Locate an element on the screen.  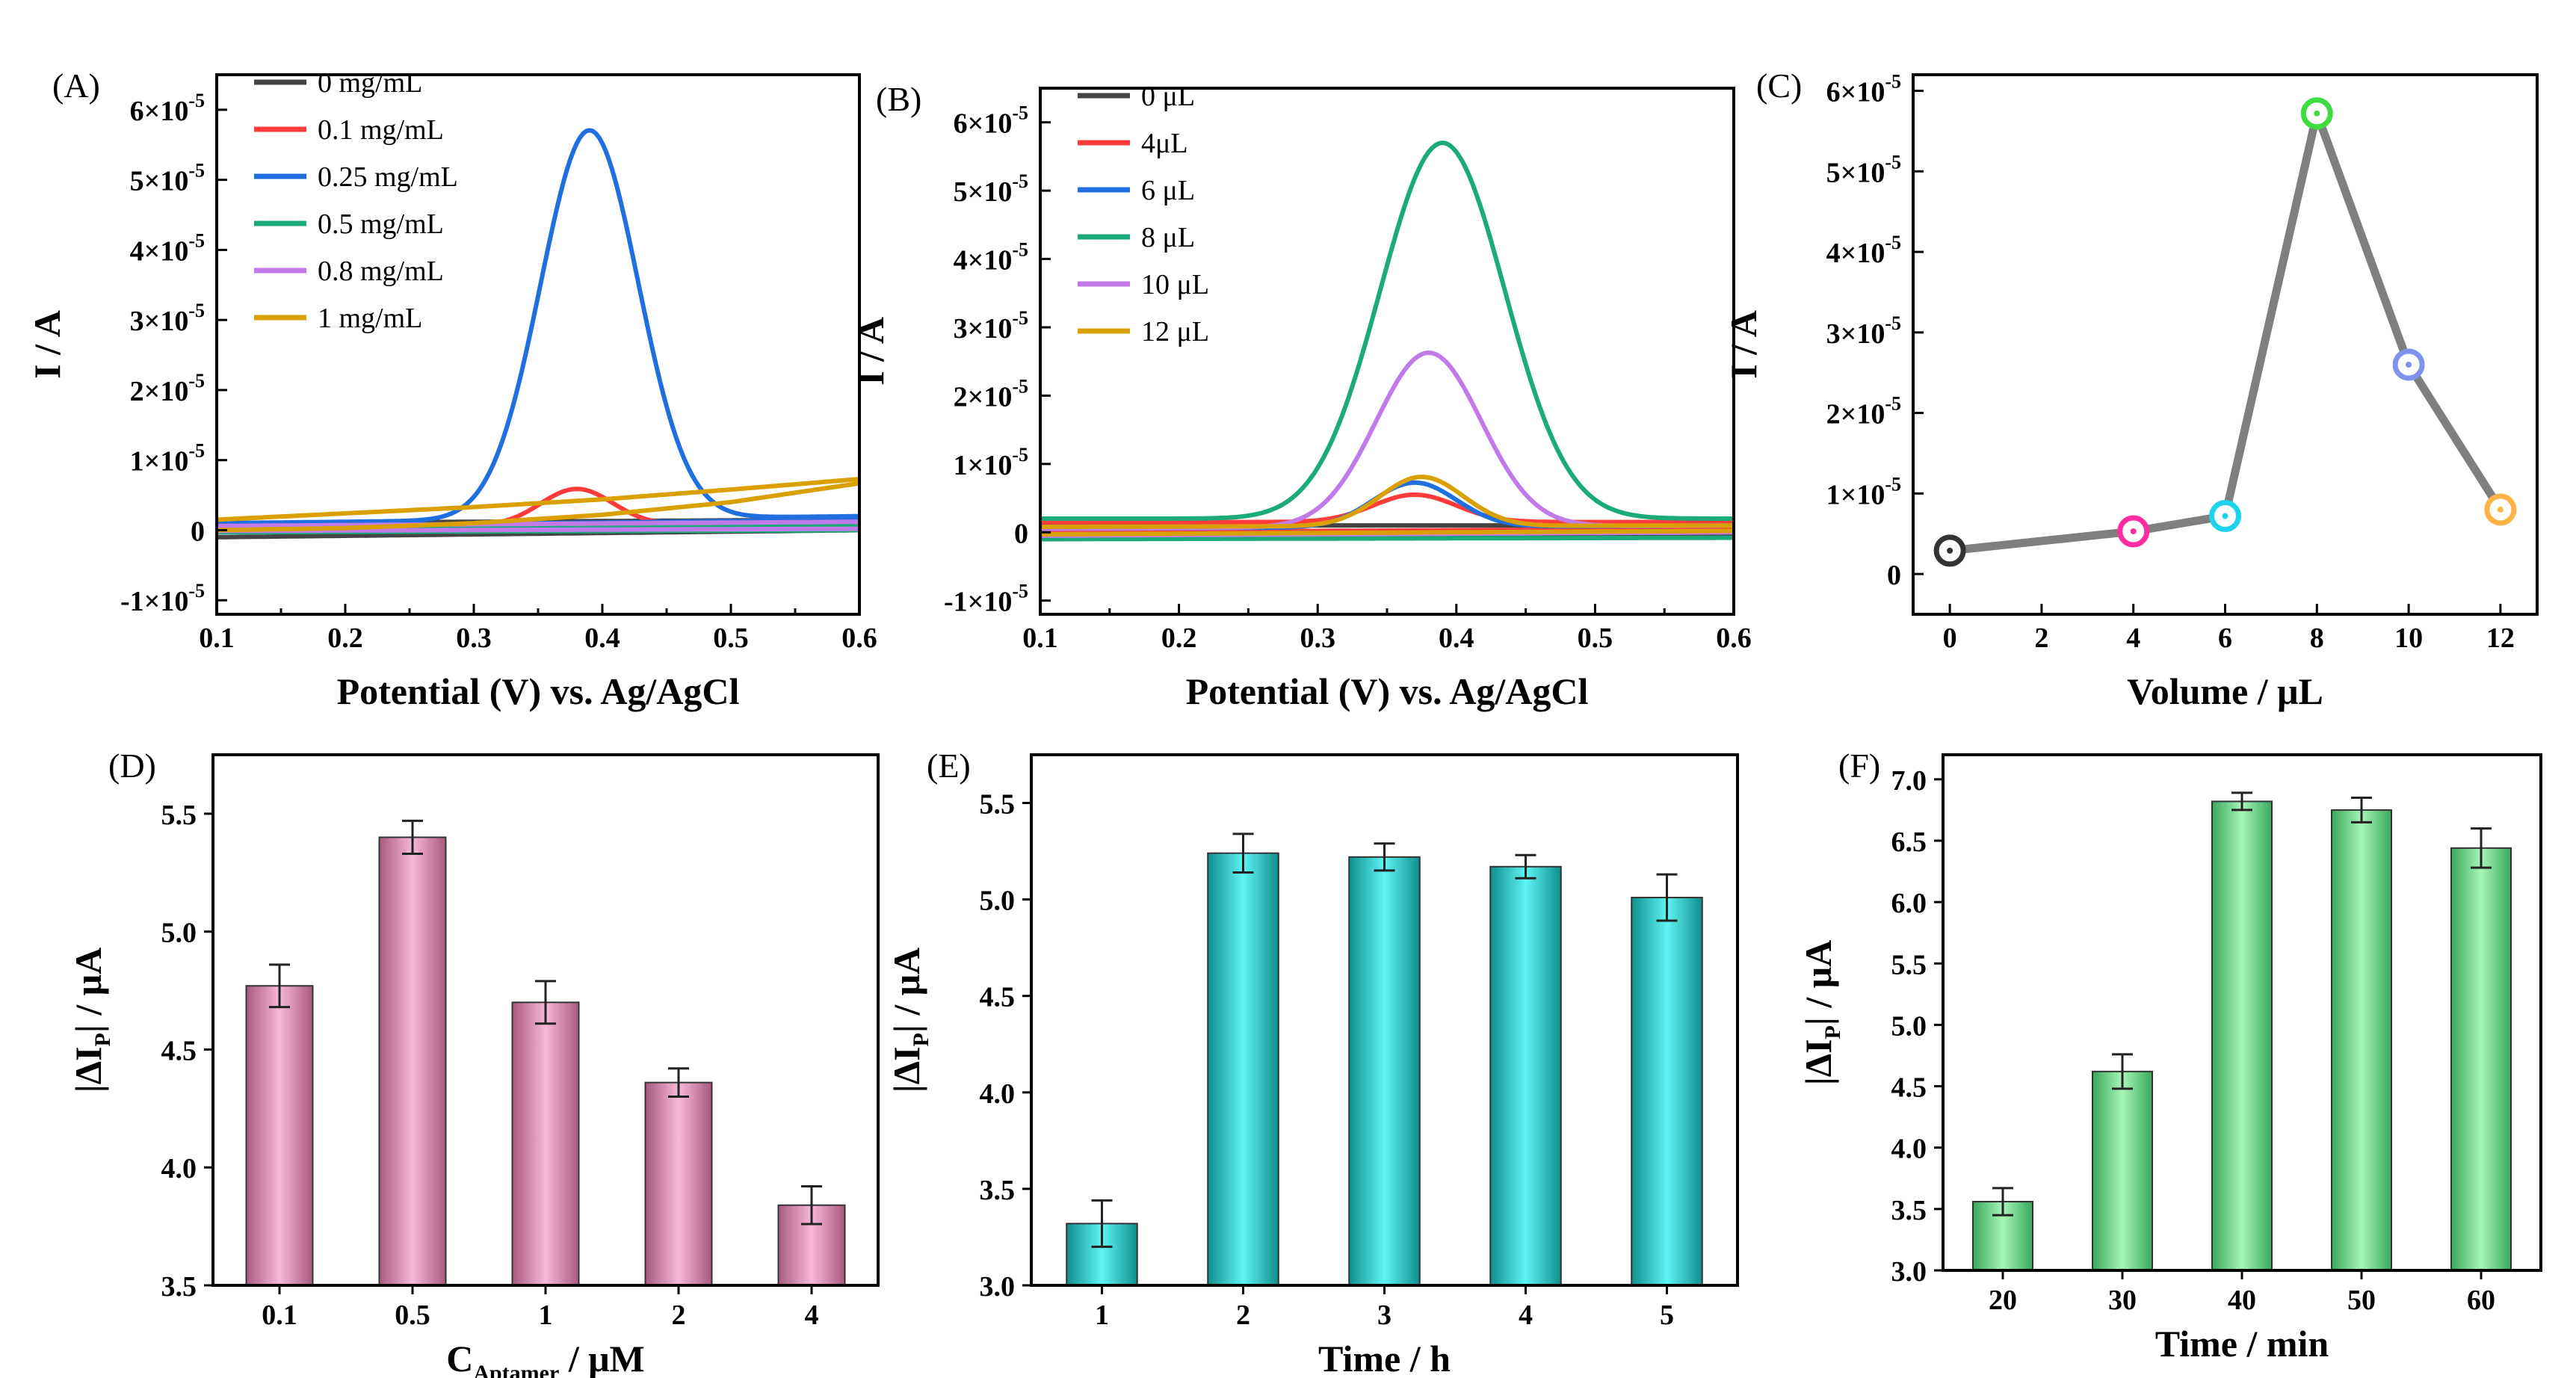
y-tick-label: 3.5 is located at coordinates (179, 1287).